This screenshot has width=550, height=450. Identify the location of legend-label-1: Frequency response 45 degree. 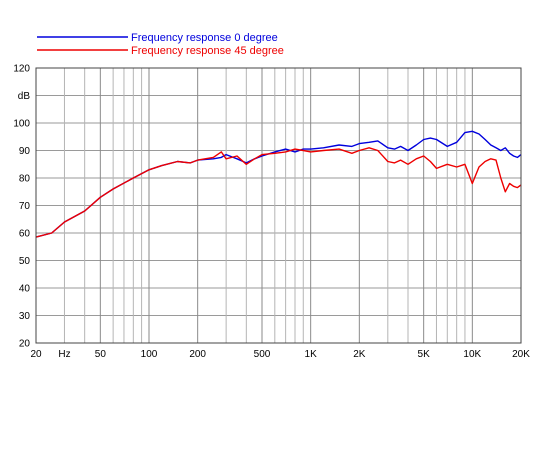
(207, 51).